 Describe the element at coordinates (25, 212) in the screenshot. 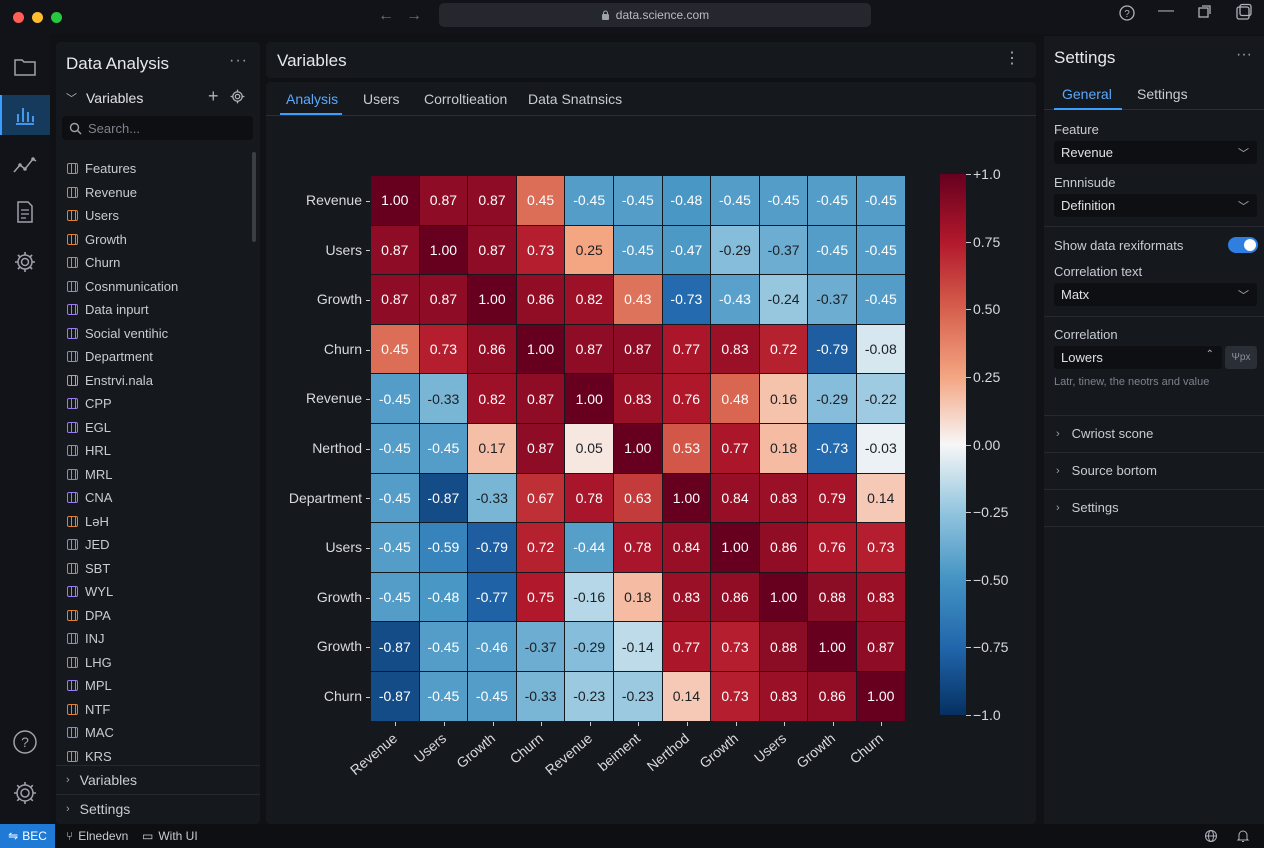

I see `activity-documents` at that location.